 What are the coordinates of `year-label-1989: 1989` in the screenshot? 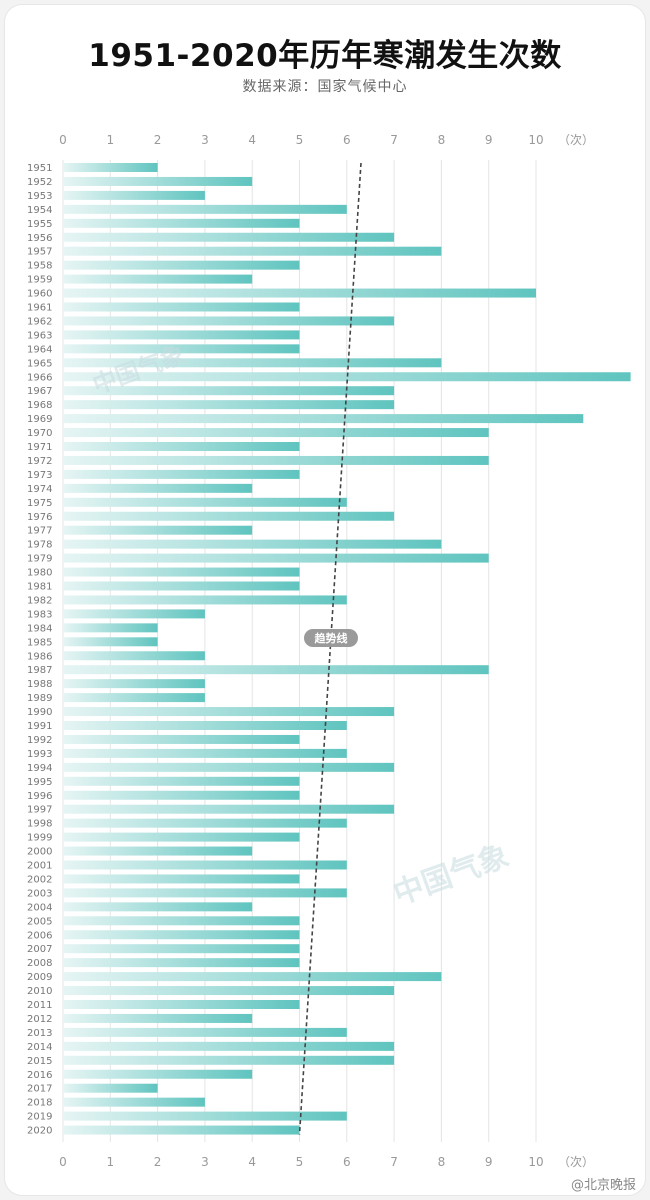 It's located at (39, 698).